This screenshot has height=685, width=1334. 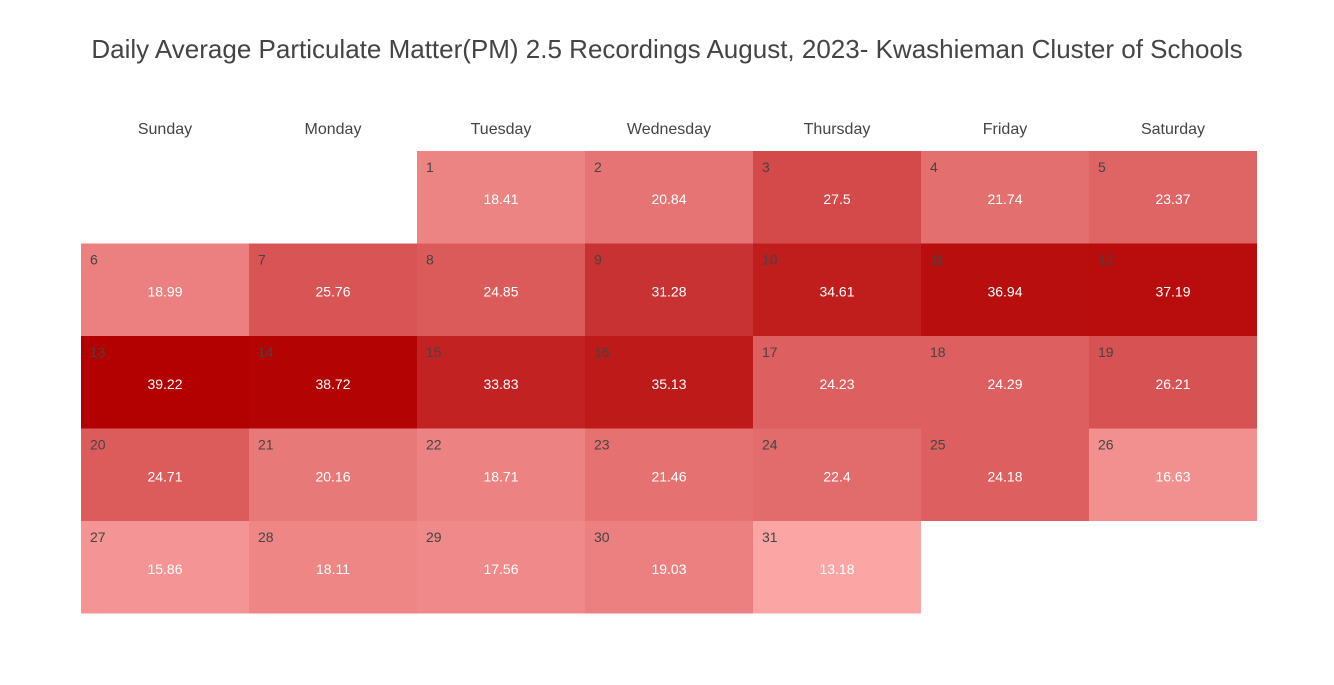 I want to click on pm25-value-label: 37.19, so click(x=1172, y=292).